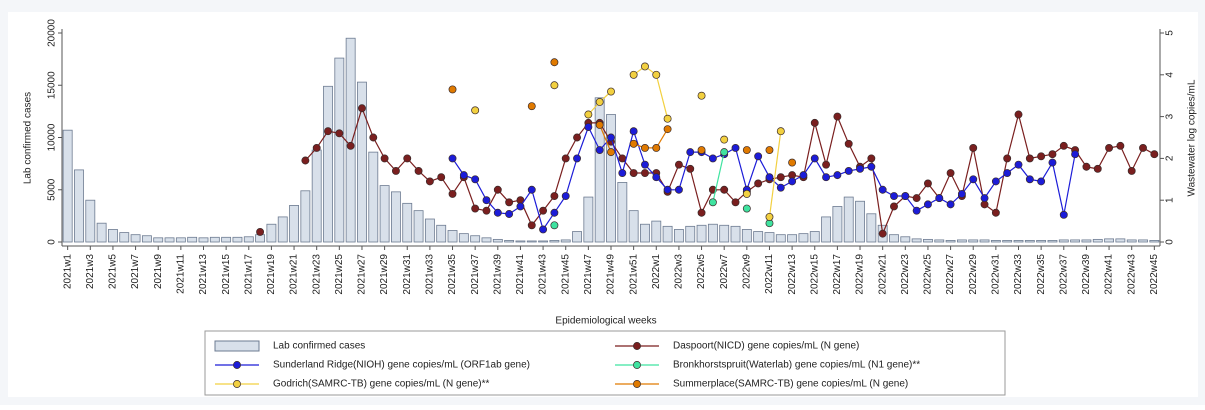 This screenshot has height=410, width=1205. I want to click on x-tick-label: 2022w9, so click(746, 271).